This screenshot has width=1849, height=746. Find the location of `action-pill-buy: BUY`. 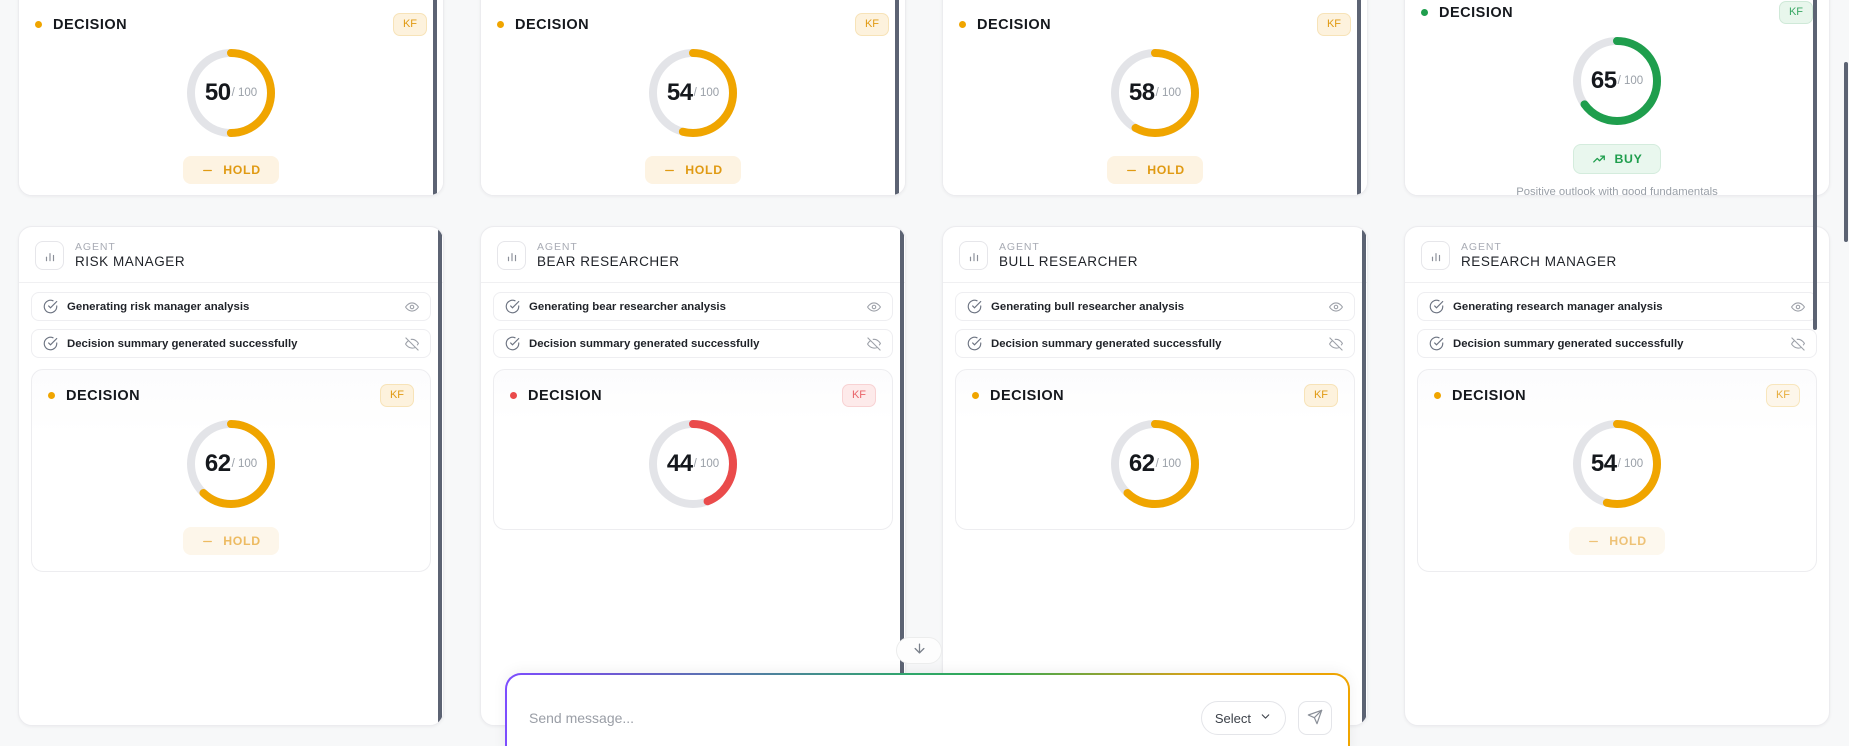

action-pill-buy: BUY is located at coordinates (1617, 159).